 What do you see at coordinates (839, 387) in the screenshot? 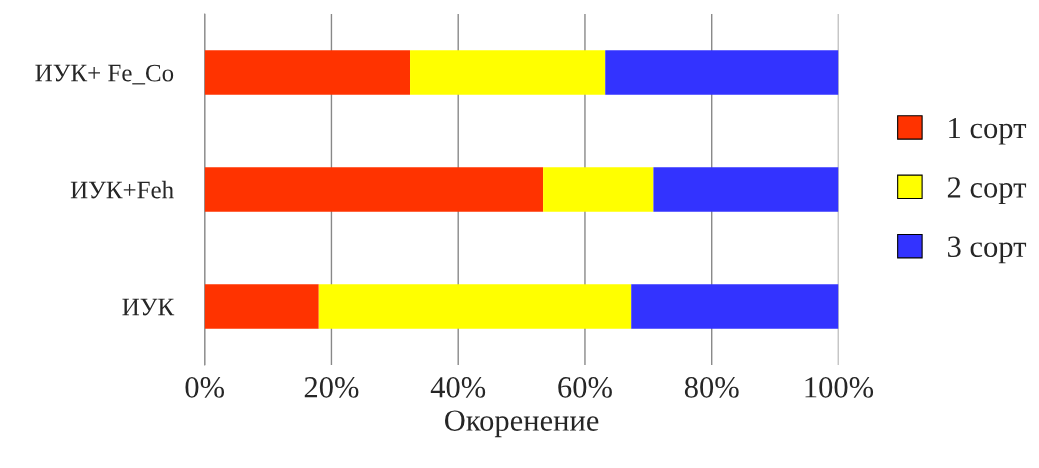
I see `x-tick-label: 100%` at bounding box center [839, 387].